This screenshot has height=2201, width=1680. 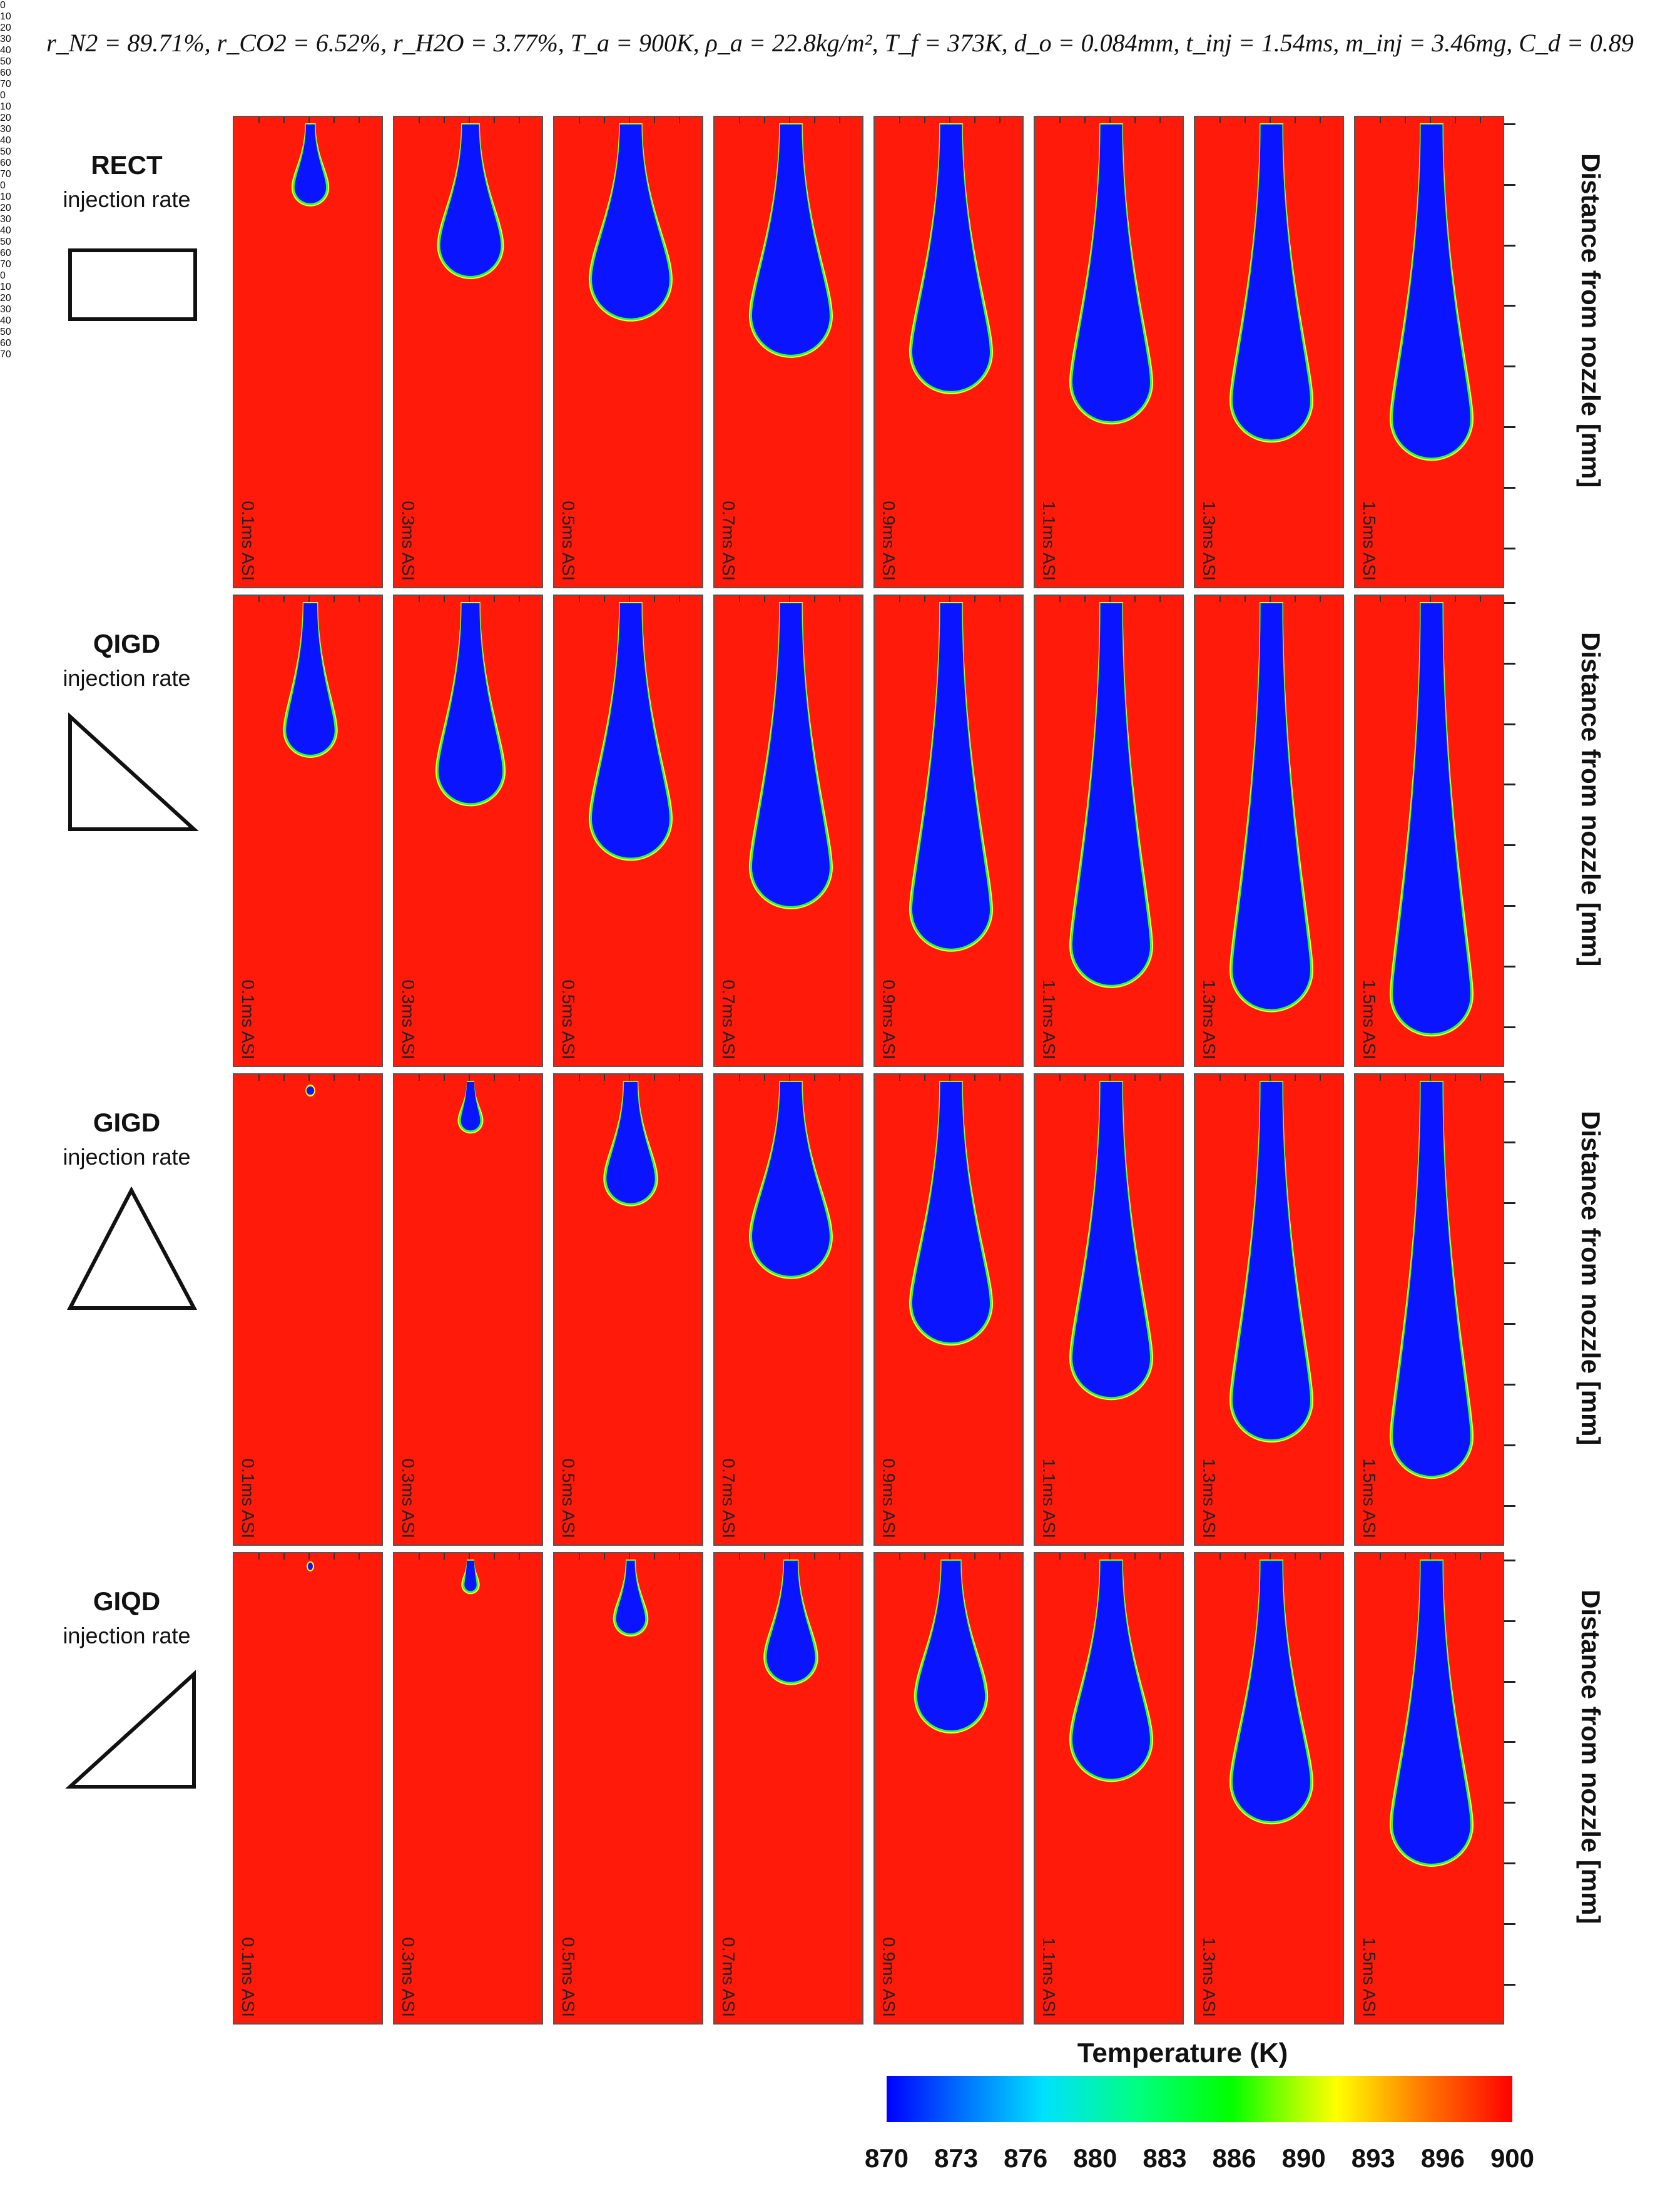 What do you see at coordinates (1199, 2099) in the screenshot?
I see `temperature-colorbar` at bounding box center [1199, 2099].